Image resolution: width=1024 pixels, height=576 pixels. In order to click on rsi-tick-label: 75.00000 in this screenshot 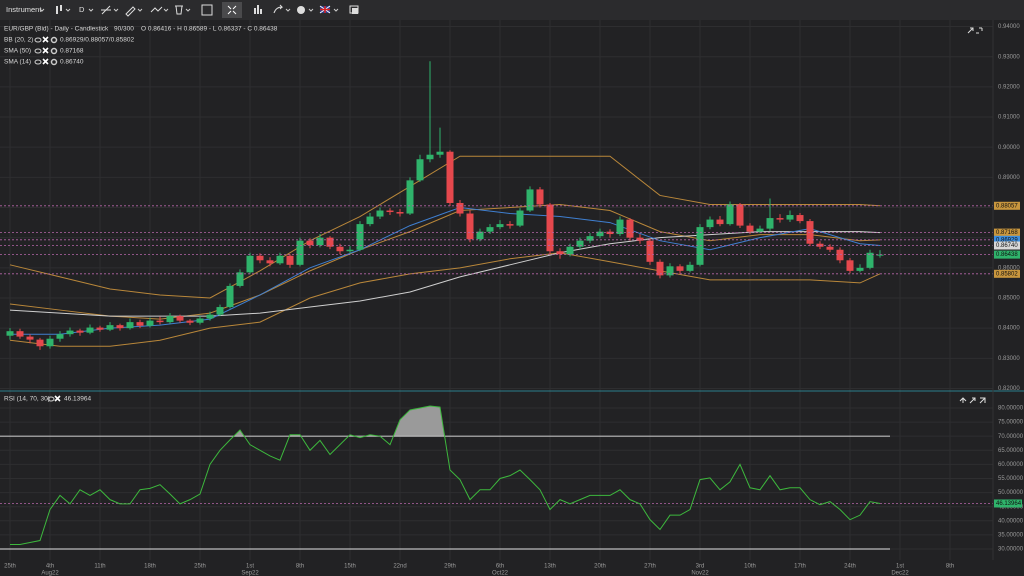, I will do `click(1011, 423)`.